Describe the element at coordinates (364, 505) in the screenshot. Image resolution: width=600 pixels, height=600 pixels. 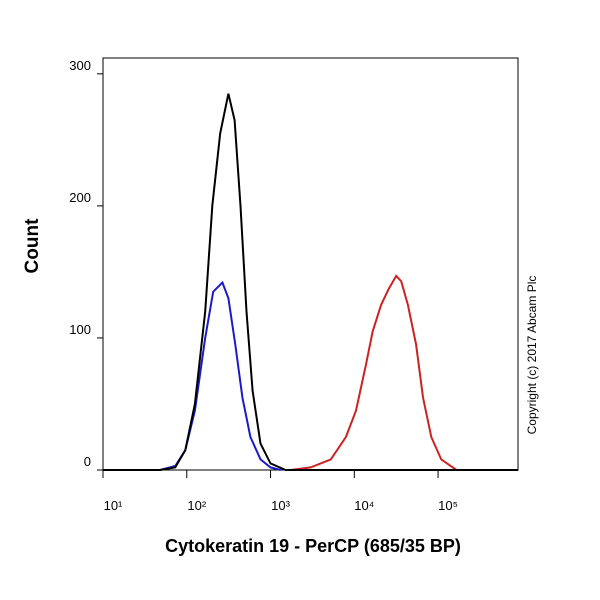
I see `x-tick-label: 10⁴` at that location.